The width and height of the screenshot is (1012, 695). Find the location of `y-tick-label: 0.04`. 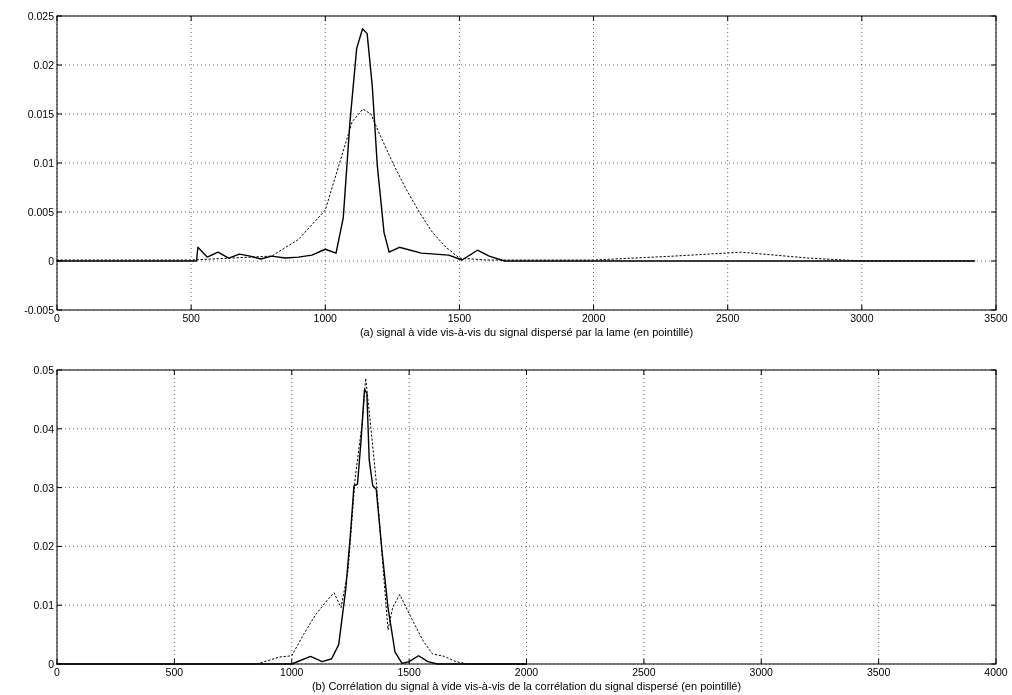

y-tick-label: 0.04 is located at coordinates (44, 428).